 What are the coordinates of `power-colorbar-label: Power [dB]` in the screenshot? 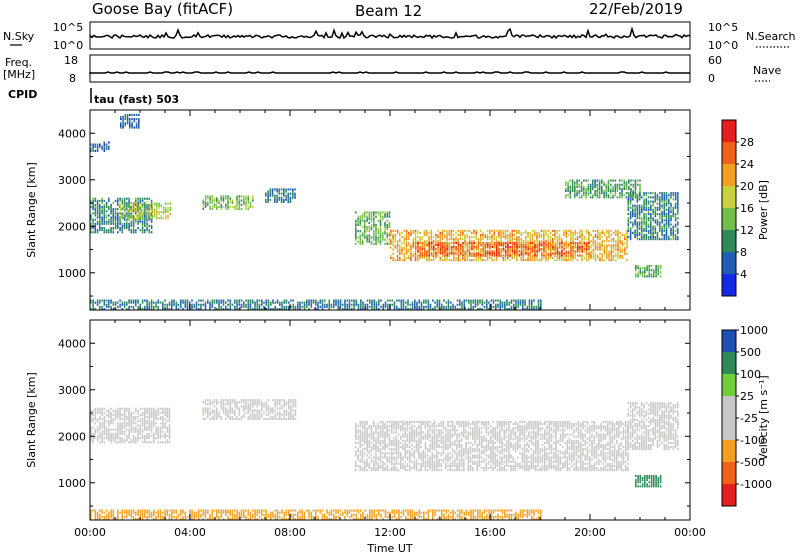 It's located at (763, 210).